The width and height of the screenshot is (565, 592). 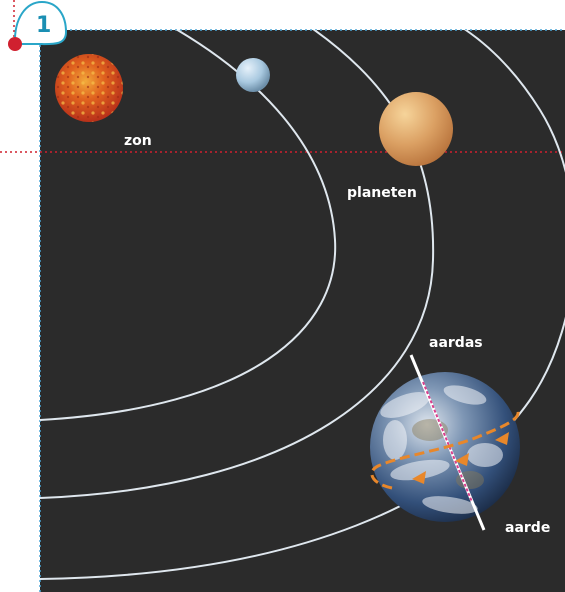 I want to click on earth-axis-inner, so click(x=447, y=442).